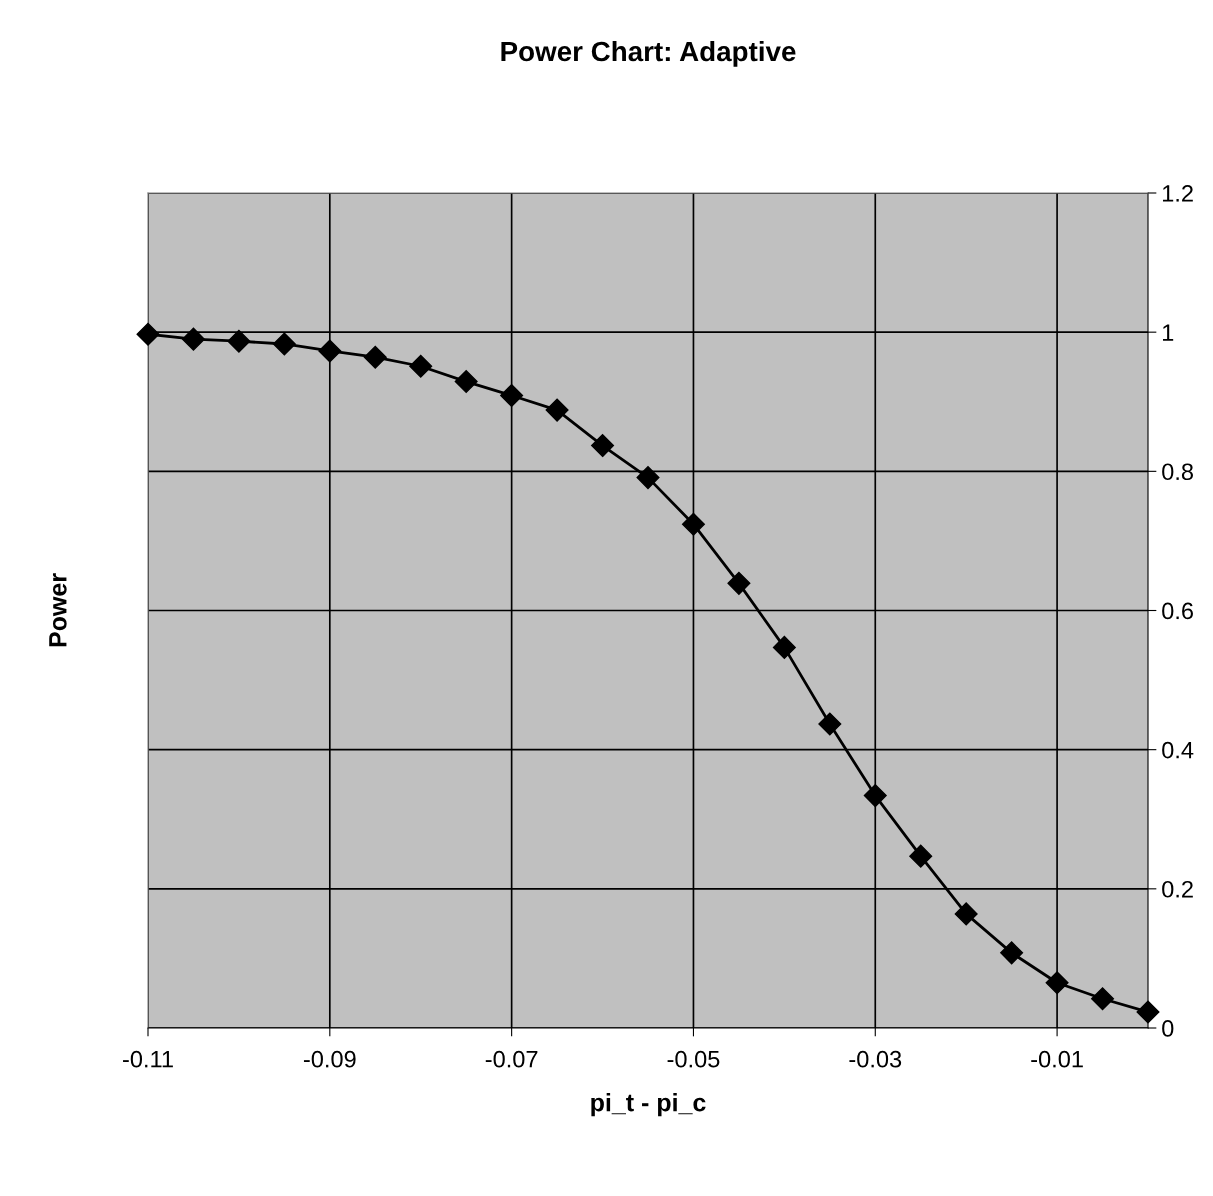 Image resolution: width=1213 pixels, height=1196 pixels. I want to click on y-tick-label: 0.8, so click(1177, 472).